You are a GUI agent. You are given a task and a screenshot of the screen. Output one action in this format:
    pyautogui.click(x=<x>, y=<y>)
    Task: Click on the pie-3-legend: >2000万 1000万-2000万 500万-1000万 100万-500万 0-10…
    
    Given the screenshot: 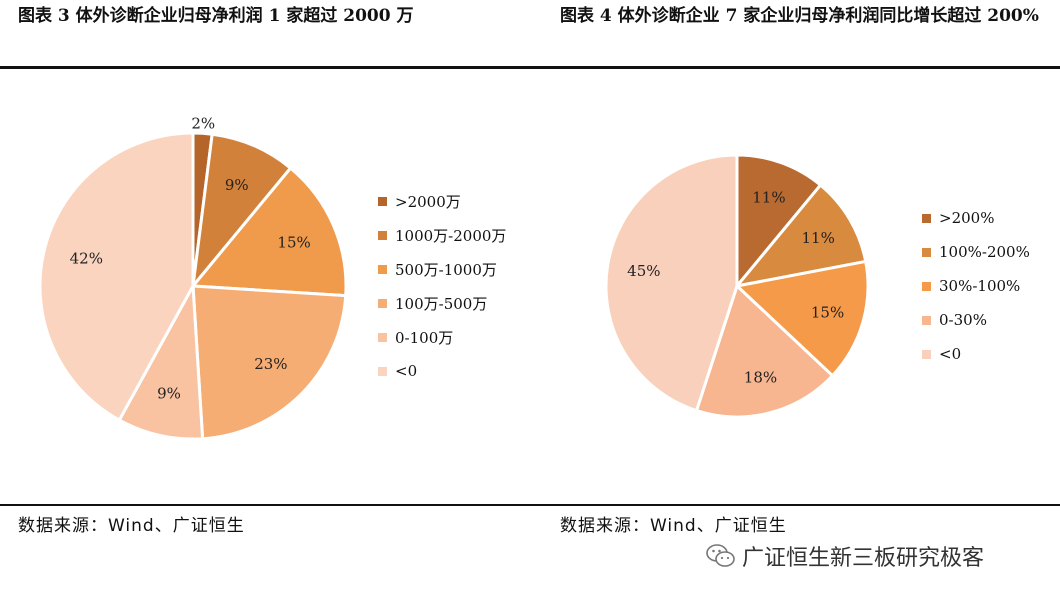 What is the action you would take?
    pyautogui.click(x=442, y=286)
    